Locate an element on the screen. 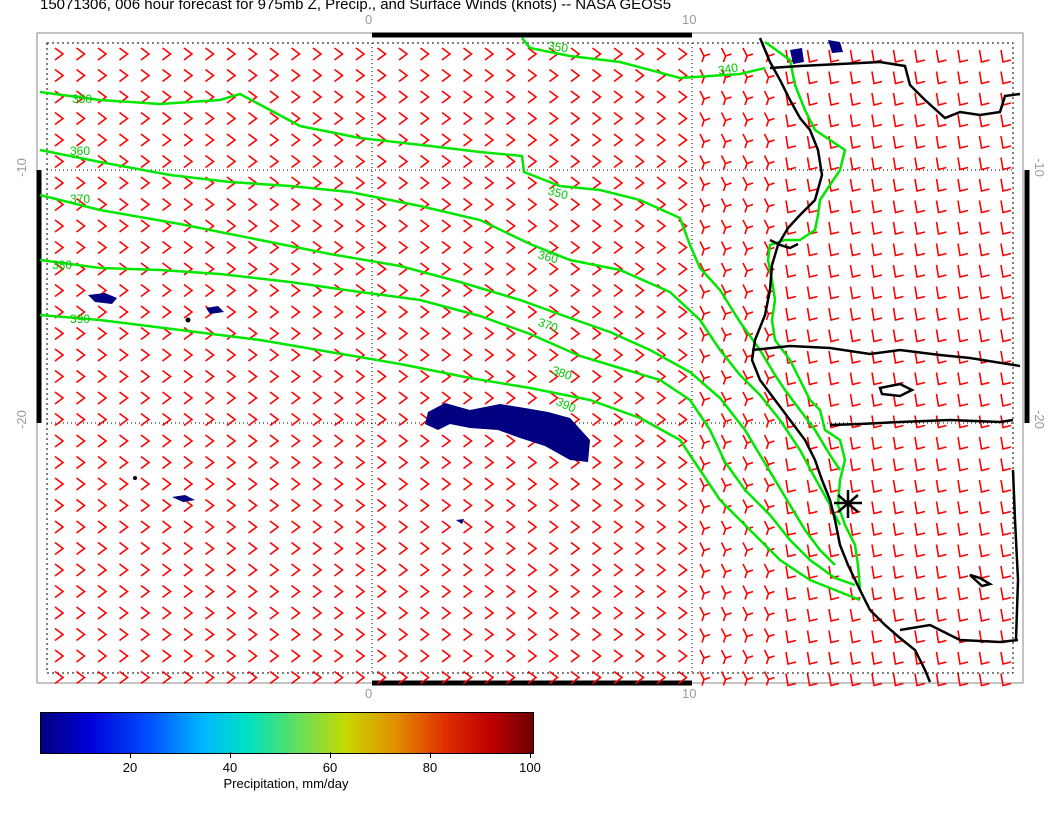 This screenshot has width=1056, height=816. colorbar-tick is located at coordinates (230, 755).